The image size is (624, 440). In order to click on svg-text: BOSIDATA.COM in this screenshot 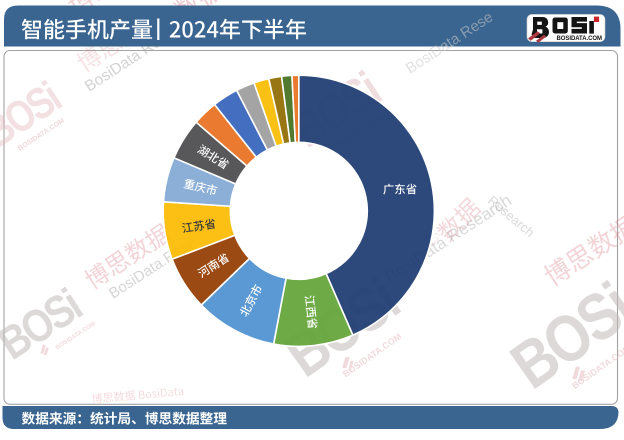, I will do `click(580, 39)`.